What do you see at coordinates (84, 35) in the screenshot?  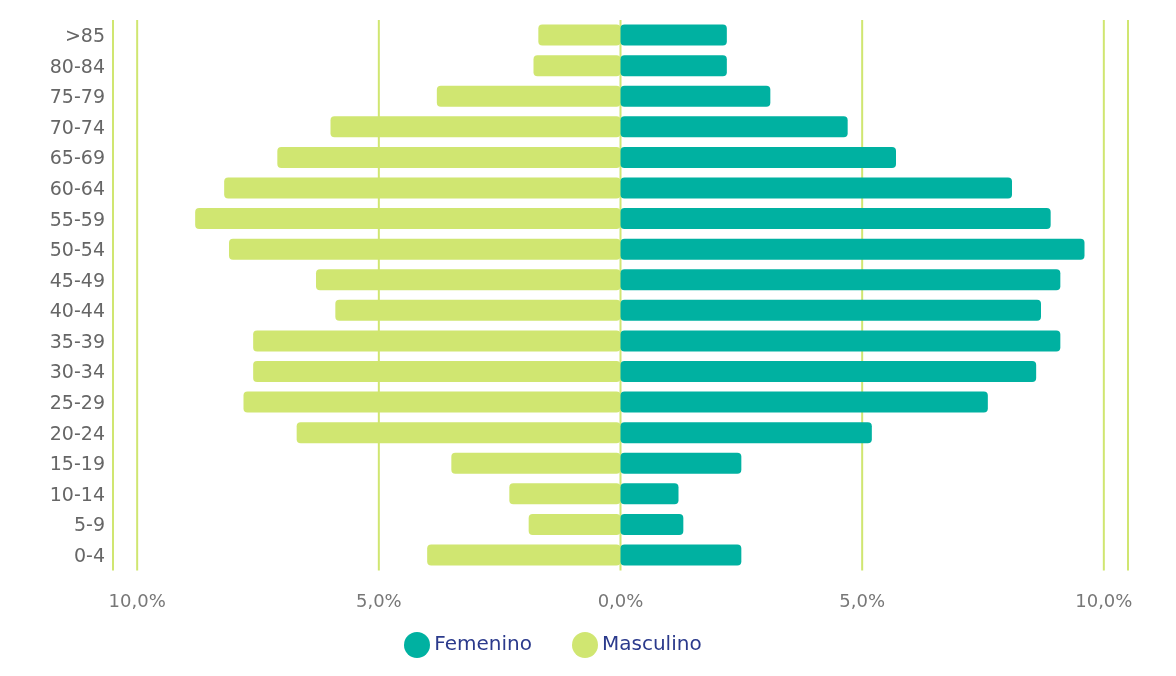 I see `y-tick-label: >85` at bounding box center [84, 35].